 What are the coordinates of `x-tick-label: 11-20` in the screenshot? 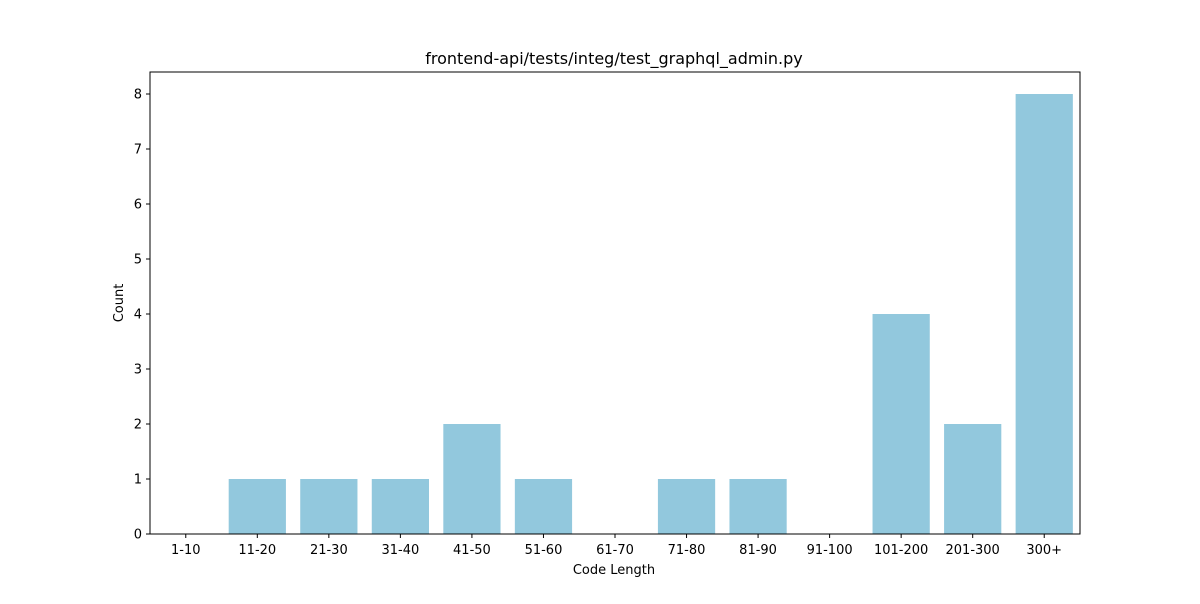 It's located at (257, 550).